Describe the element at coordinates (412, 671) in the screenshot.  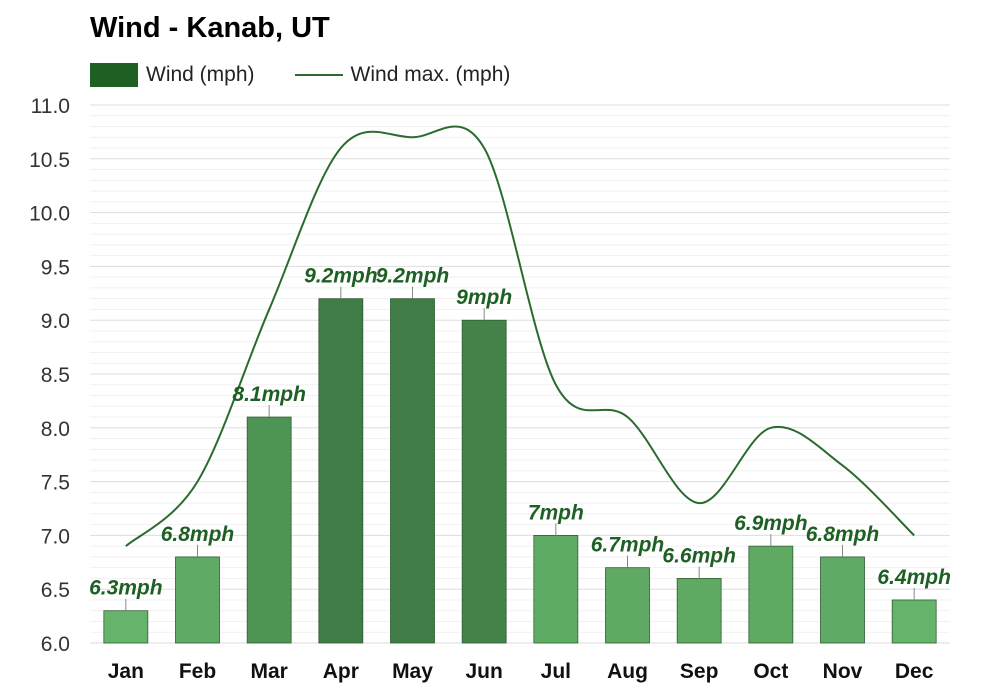
I see `x-tick-label-may: May` at that location.